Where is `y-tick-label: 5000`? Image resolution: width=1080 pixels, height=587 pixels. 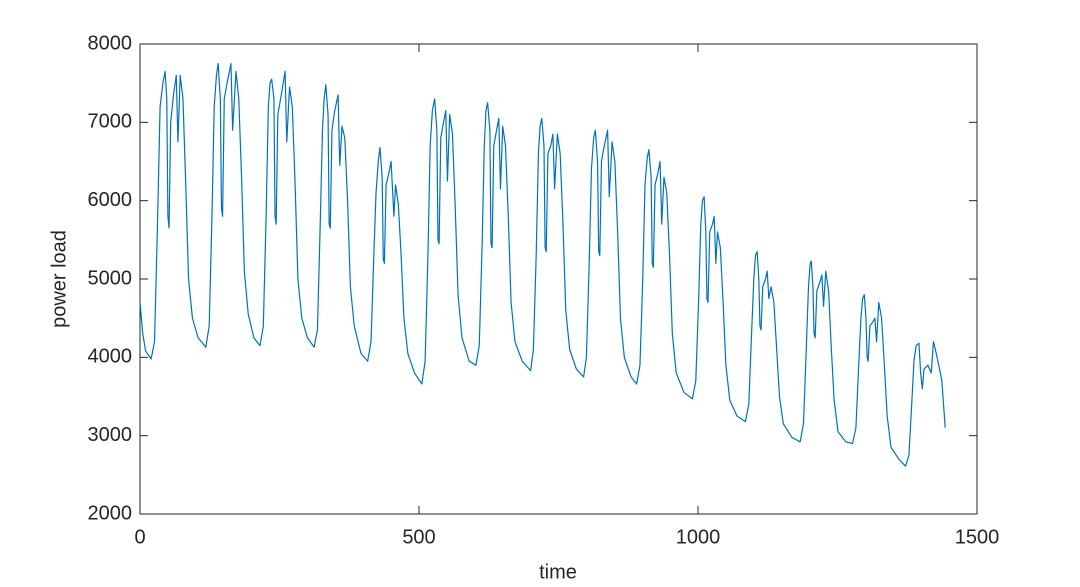 y-tick-label: 5000 is located at coordinates (110, 278).